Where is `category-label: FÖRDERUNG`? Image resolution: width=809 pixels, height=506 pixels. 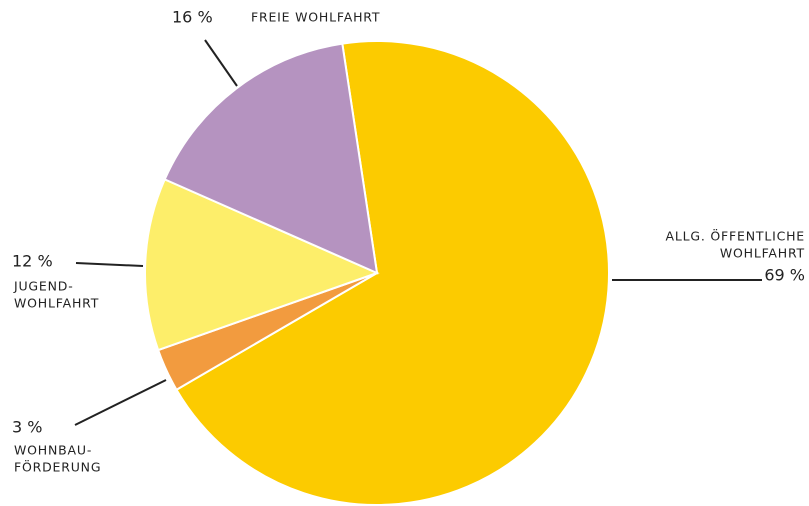 category-label: FÖRDERUNG is located at coordinates (57, 467).